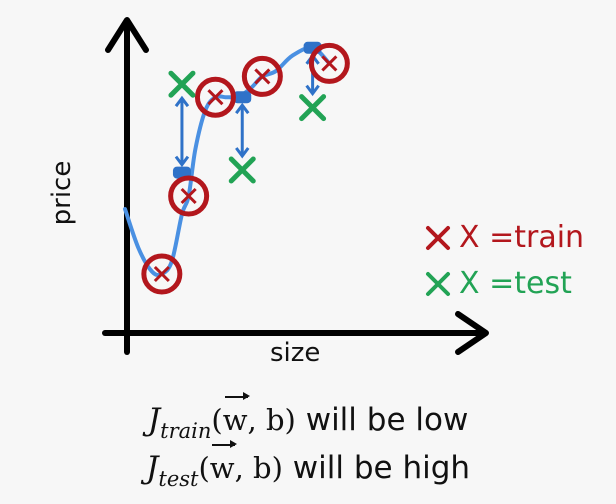  What do you see at coordinates (522, 237) in the screenshot?
I see `legend-train-label: X =train` at bounding box center [522, 237].